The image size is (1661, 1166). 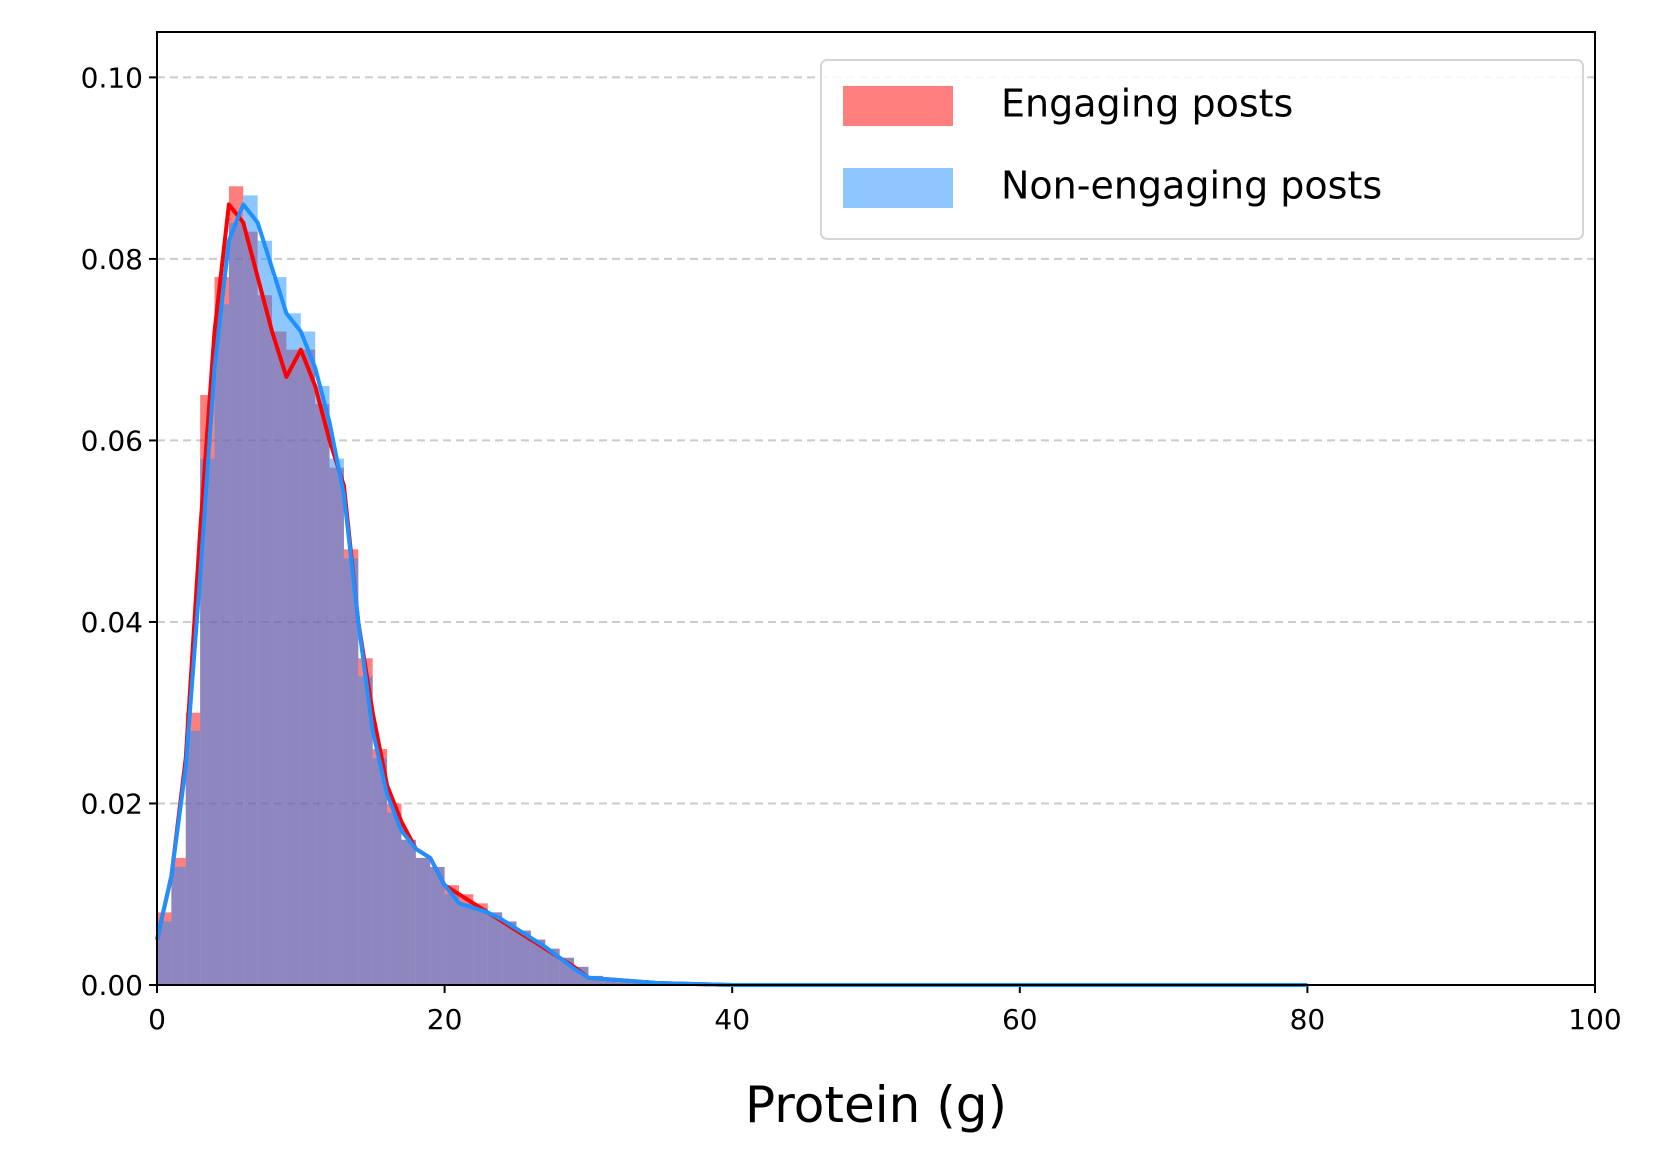 What do you see at coordinates (445, 1019) in the screenshot?
I see `x-tick-label: 20` at bounding box center [445, 1019].